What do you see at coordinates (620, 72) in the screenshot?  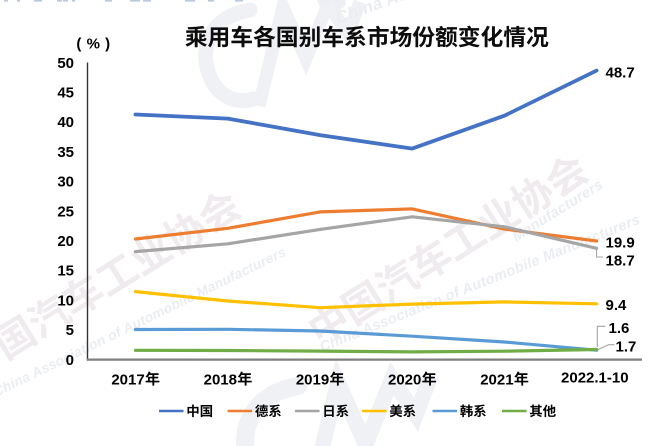 I see `svg-text: 48.7` at bounding box center [620, 72].